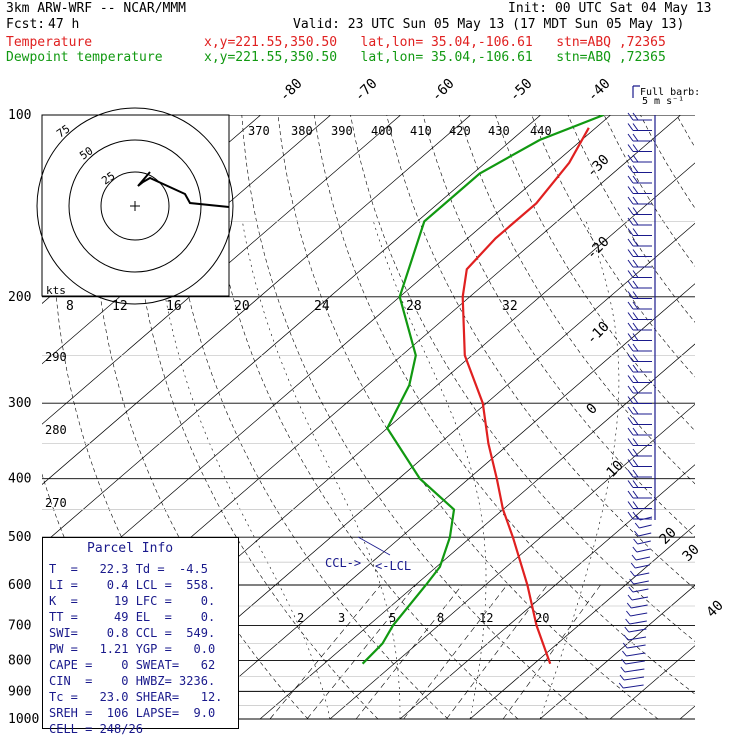 The width and height of the screenshot is (740, 740). I want to click on isotherm-label: -30, so click(598, 166).